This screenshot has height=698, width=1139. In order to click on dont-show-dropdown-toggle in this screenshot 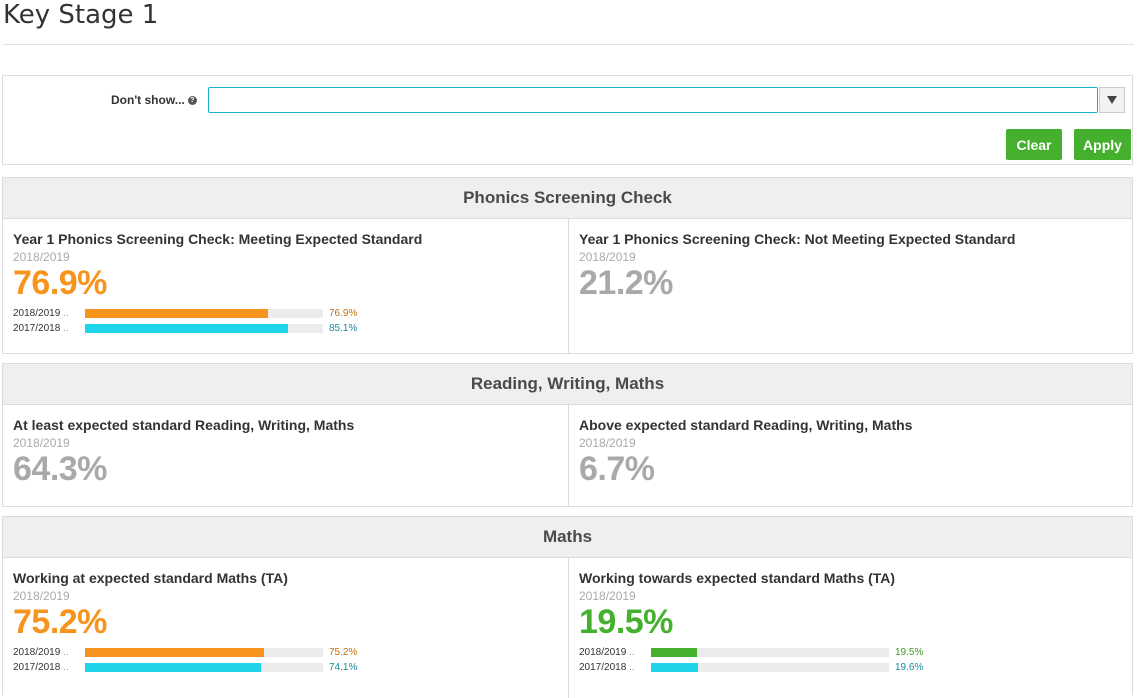, I will do `click(1112, 100)`.